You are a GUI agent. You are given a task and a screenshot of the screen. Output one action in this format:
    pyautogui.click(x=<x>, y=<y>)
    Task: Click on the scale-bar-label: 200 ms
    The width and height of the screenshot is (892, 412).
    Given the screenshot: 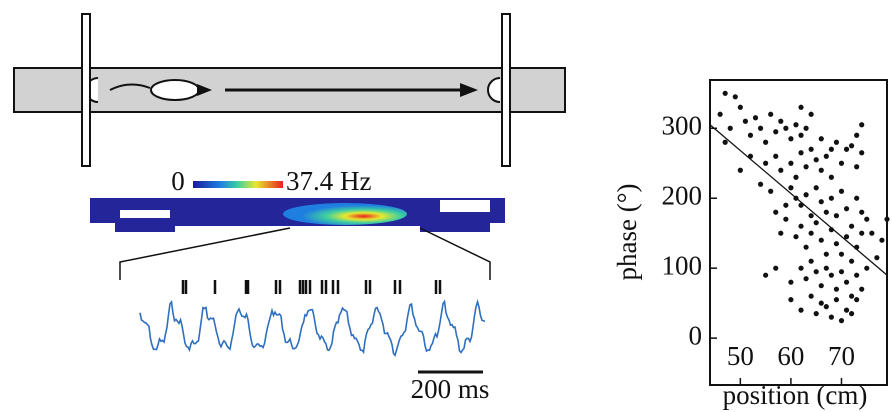 What is the action you would take?
    pyautogui.click(x=450, y=389)
    